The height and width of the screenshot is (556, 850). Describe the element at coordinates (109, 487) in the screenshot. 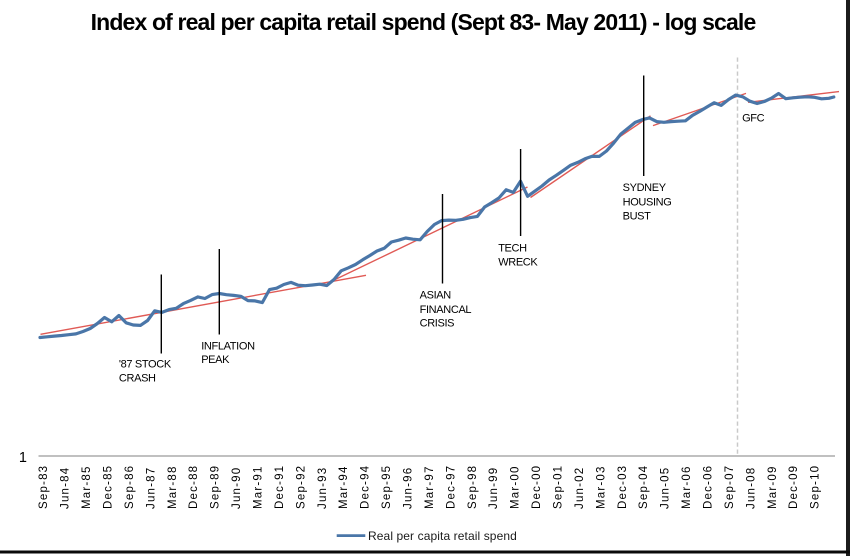

I see `svg-text: Dec-85` at that location.